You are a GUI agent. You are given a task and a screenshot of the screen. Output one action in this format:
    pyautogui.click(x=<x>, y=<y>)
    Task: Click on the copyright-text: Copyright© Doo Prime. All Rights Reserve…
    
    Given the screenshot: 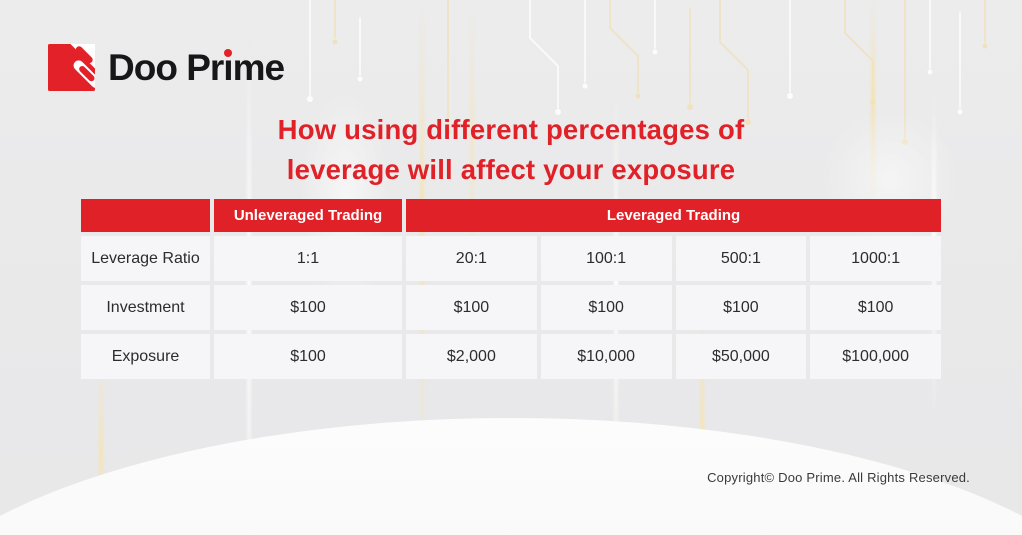 What is the action you would take?
    pyautogui.click(x=838, y=477)
    